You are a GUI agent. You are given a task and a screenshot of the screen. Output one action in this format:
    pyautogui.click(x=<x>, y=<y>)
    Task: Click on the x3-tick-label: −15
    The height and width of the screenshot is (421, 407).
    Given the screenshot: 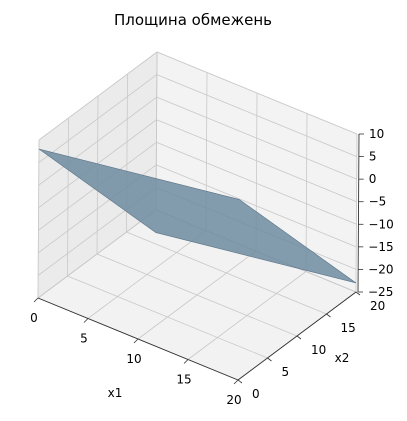 What is the action you would take?
    pyautogui.click(x=380, y=247)
    